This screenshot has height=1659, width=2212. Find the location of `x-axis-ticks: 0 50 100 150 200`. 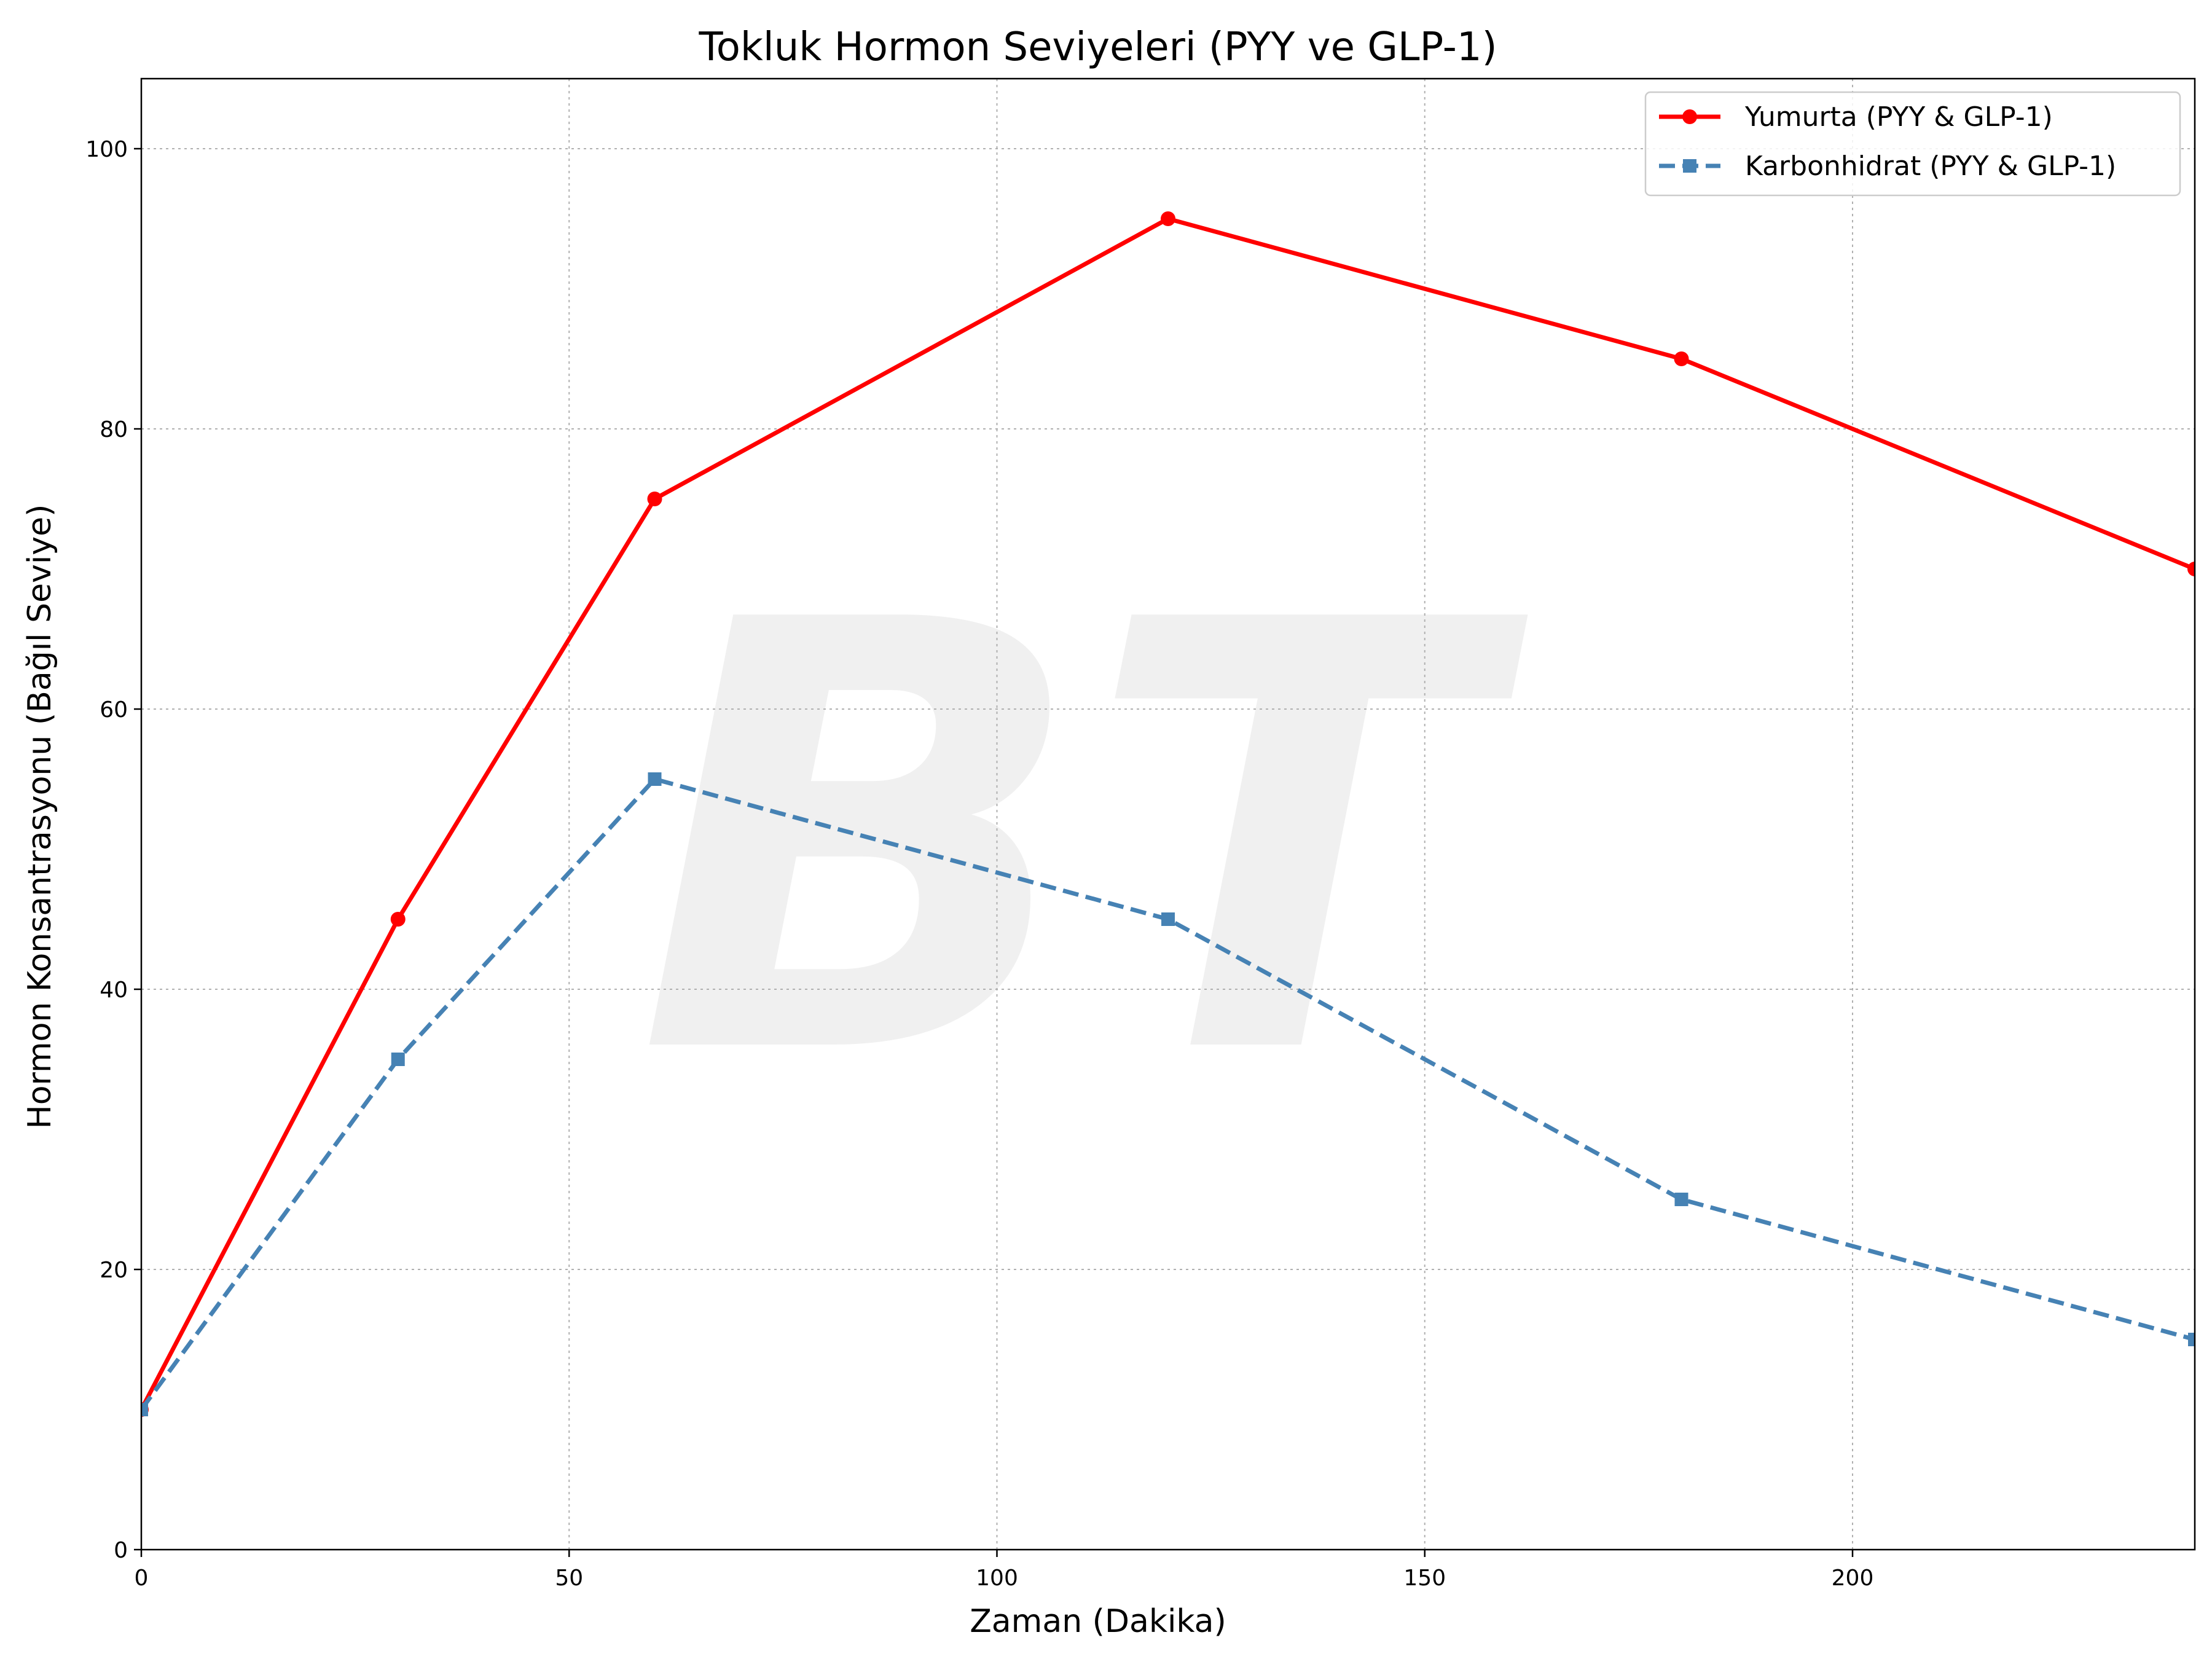

x-axis-ticks: 0 50 100 150 200 is located at coordinates (1004, 1570).